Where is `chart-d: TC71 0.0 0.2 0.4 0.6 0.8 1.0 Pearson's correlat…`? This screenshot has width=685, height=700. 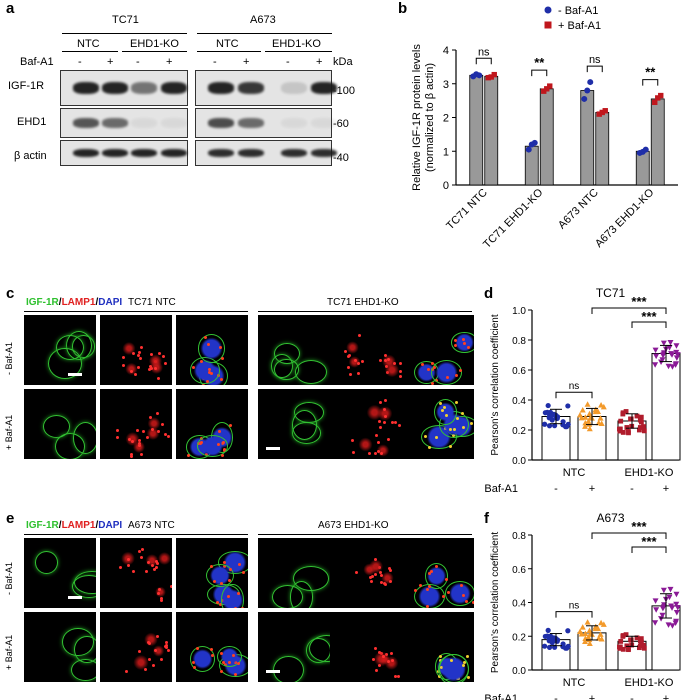 chart-d: TC71 0.0 0.2 0.4 0.6 0.8 1.0 Pearson's correlat… is located at coordinates (582, 390).